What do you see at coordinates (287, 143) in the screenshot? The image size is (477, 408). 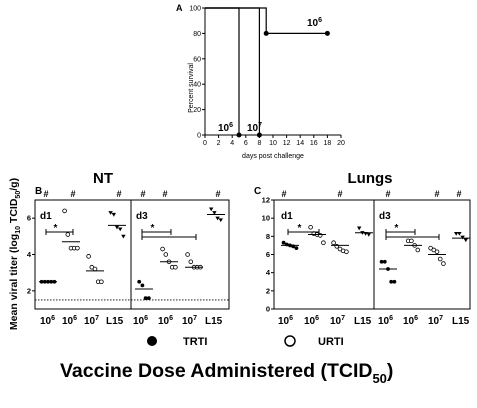 I see `panel-a-x-tick-label: 12` at bounding box center [287, 143].